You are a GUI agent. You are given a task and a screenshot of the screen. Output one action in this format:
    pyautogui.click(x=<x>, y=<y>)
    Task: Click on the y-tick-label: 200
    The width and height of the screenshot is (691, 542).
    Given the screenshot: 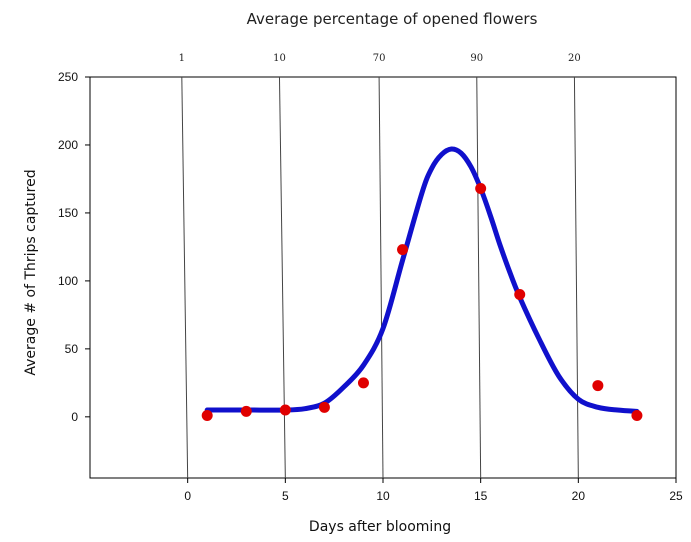 What is the action you would take?
    pyautogui.click(x=68, y=145)
    